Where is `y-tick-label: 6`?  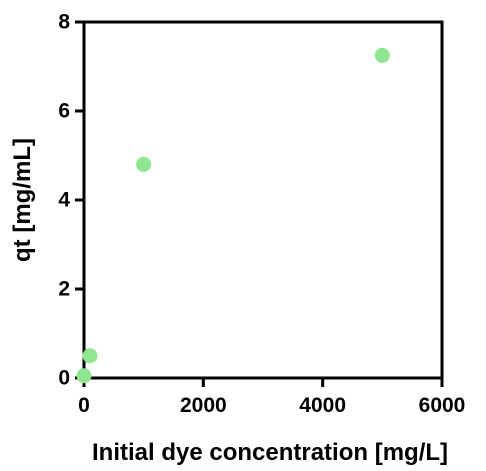
y-tick-label: 6 is located at coordinates (64, 111).